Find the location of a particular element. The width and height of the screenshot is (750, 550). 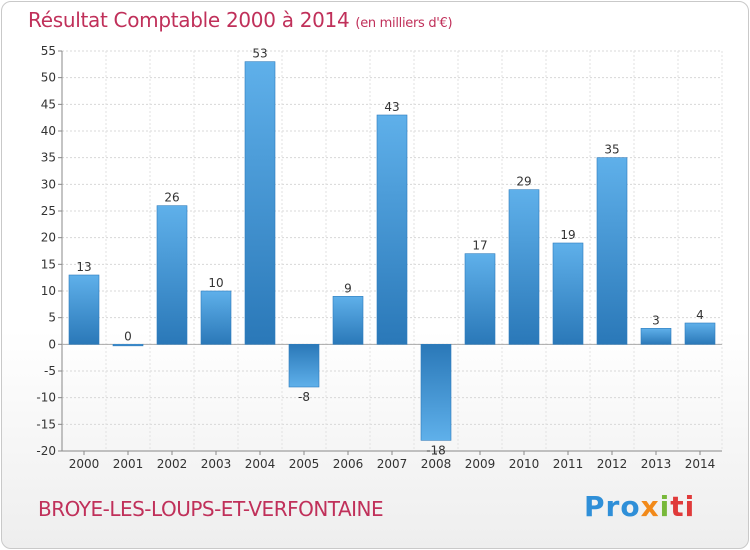

bar-2001 is located at coordinates (128, 345).